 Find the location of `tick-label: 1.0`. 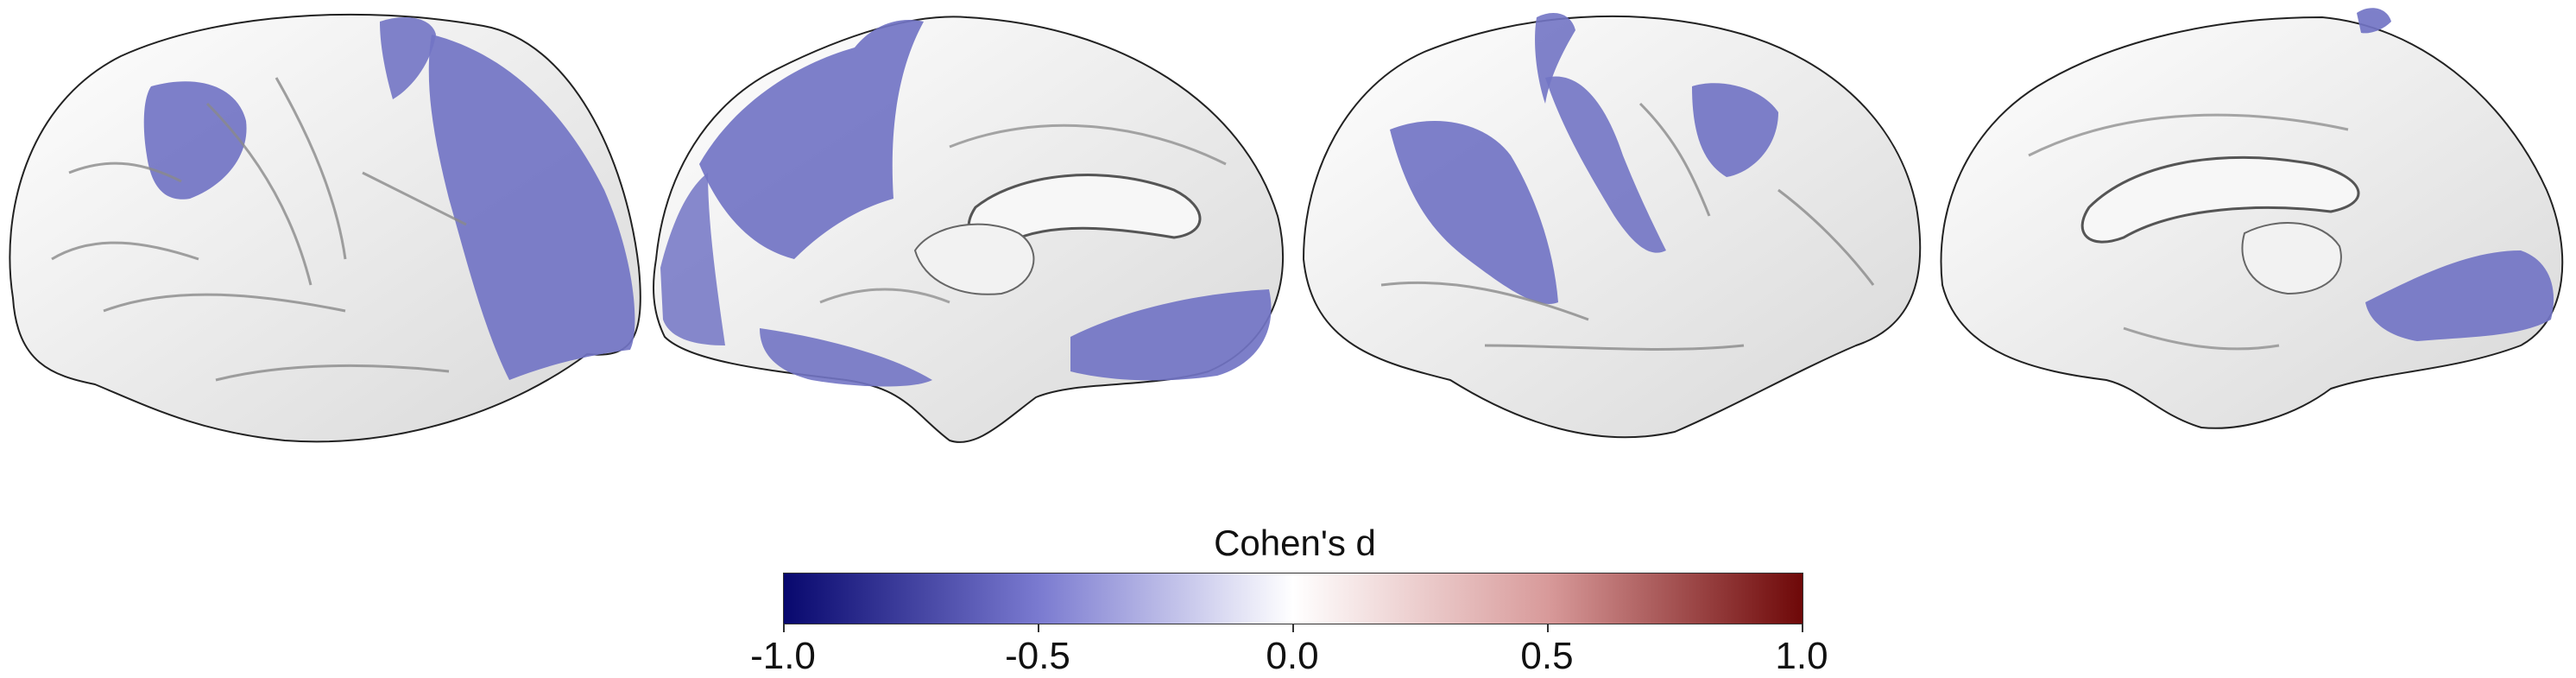

tick-label: 1.0 is located at coordinates (1801, 656).